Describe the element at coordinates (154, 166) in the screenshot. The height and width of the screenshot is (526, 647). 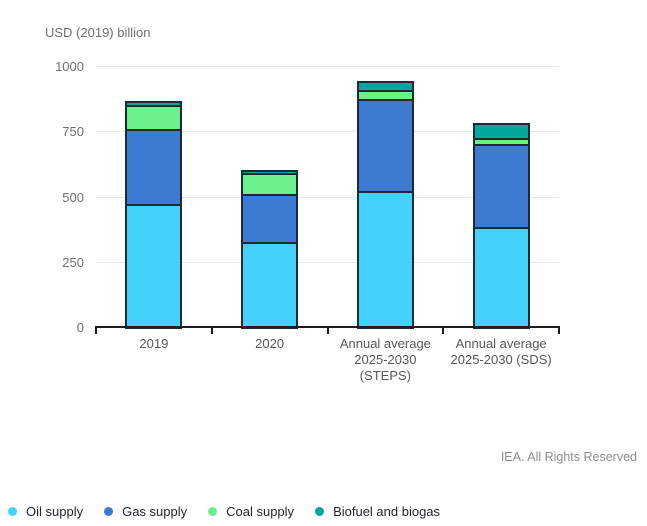
I see `bar-segment-gas-supply-2019` at that location.